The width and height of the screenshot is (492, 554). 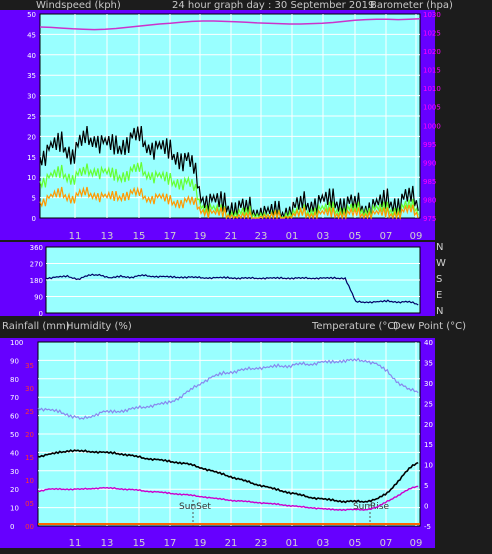 I want to click on humidity-y-tick-label: 40, so click(x=14, y=453).